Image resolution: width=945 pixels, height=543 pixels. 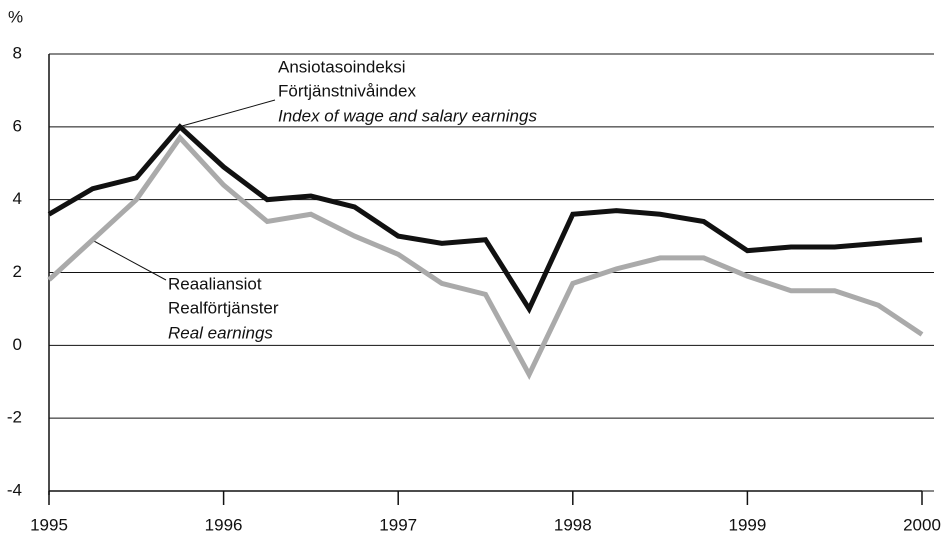 What do you see at coordinates (14, 489) in the screenshot?
I see `y-tick-label: -4` at bounding box center [14, 489].